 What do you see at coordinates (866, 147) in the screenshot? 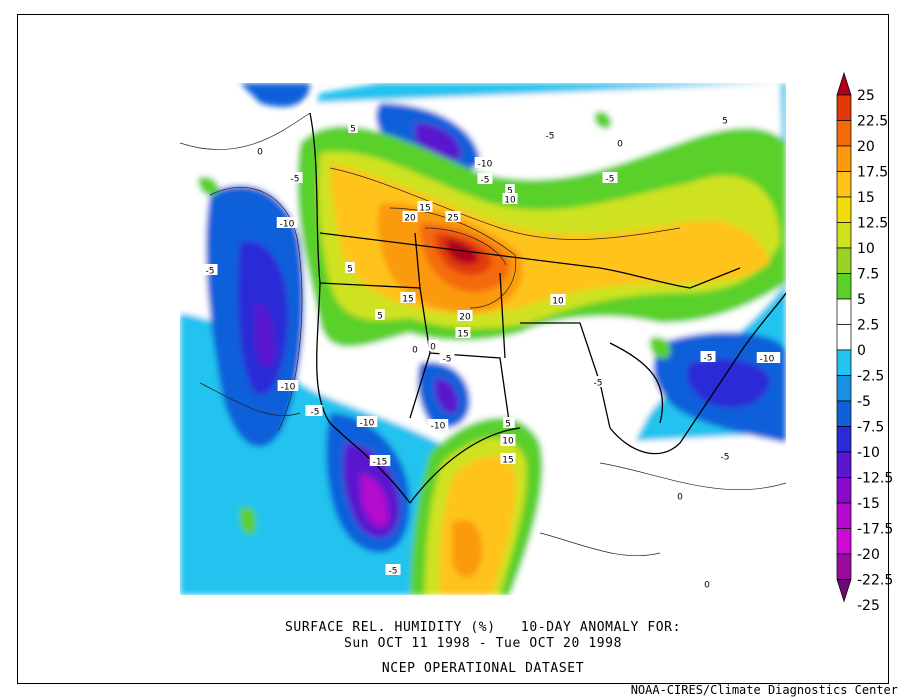
I see `colorbar-tick-label: 20` at bounding box center [866, 147].